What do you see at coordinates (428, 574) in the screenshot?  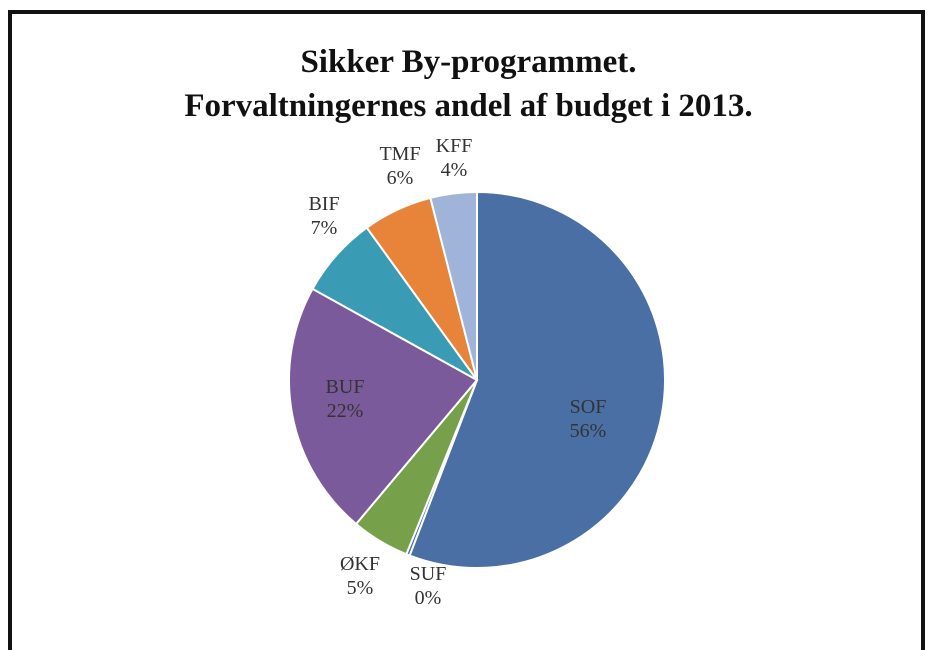 I see `slice-label-suf: SUF` at bounding box center [428, 574].